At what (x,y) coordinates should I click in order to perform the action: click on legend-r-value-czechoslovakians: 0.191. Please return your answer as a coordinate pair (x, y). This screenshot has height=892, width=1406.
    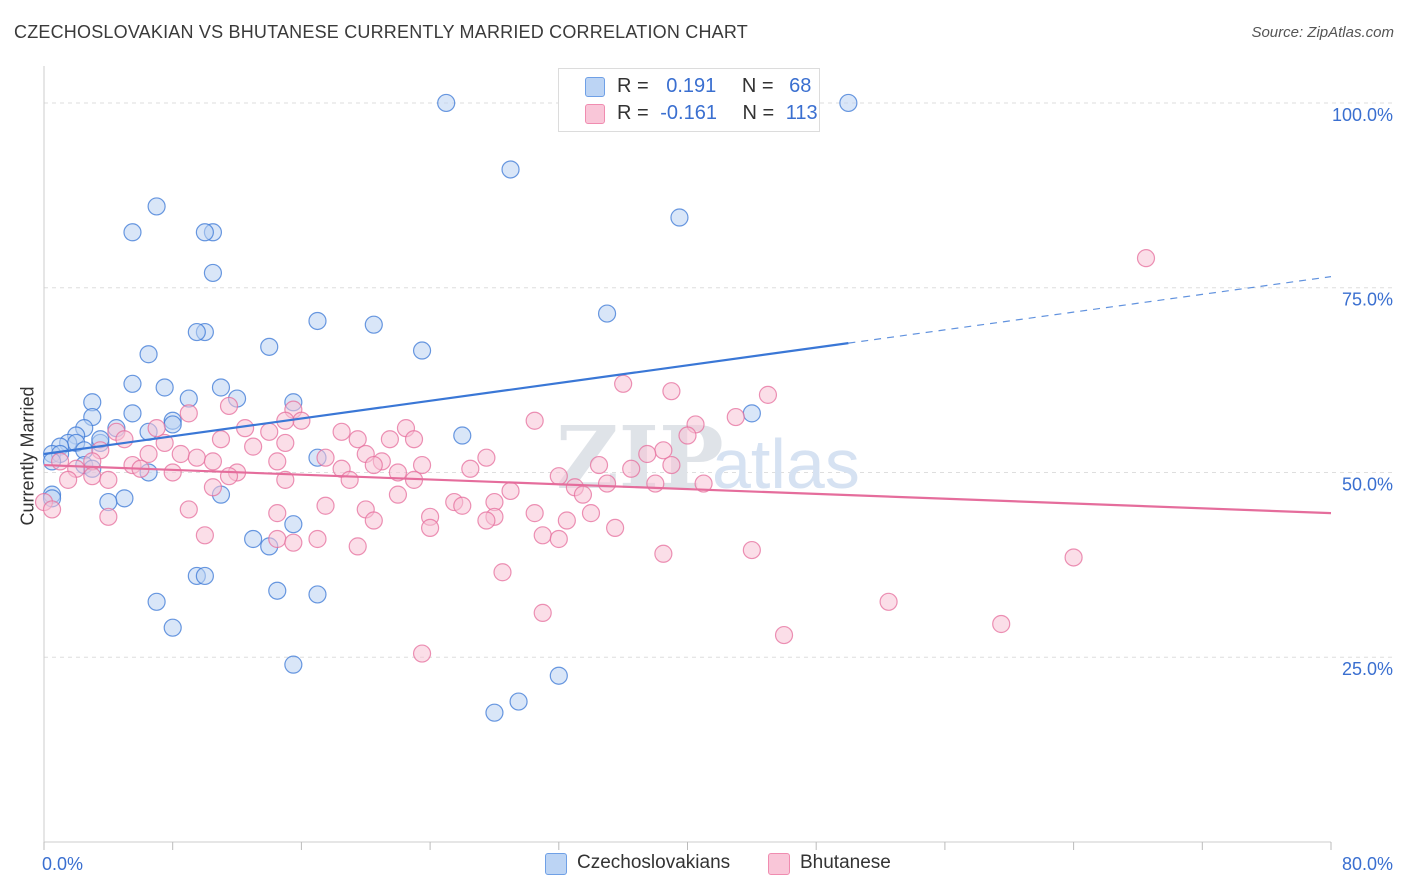
    Looking at the image, I should click on (691, 86).